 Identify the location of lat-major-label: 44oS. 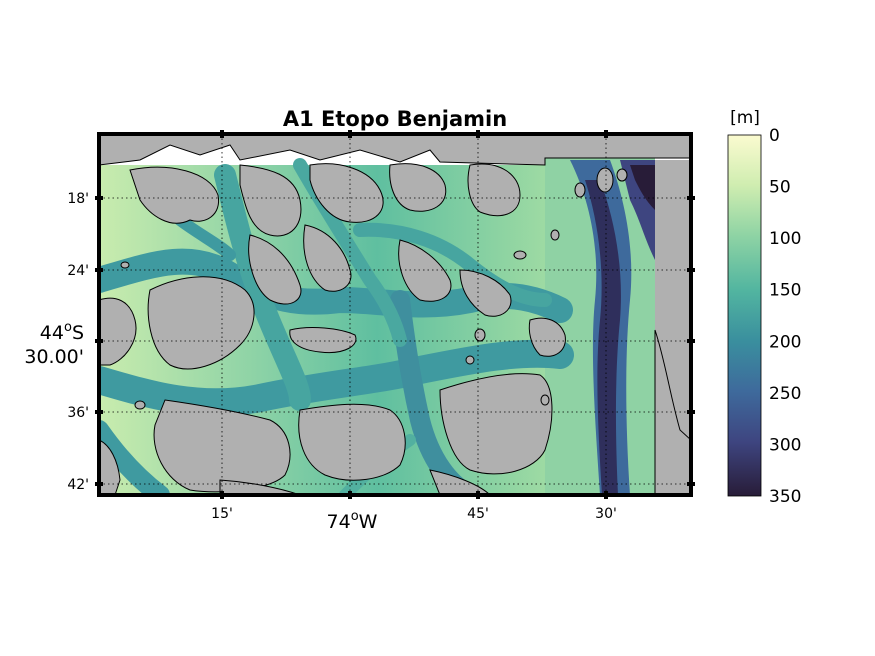
(62, 332).